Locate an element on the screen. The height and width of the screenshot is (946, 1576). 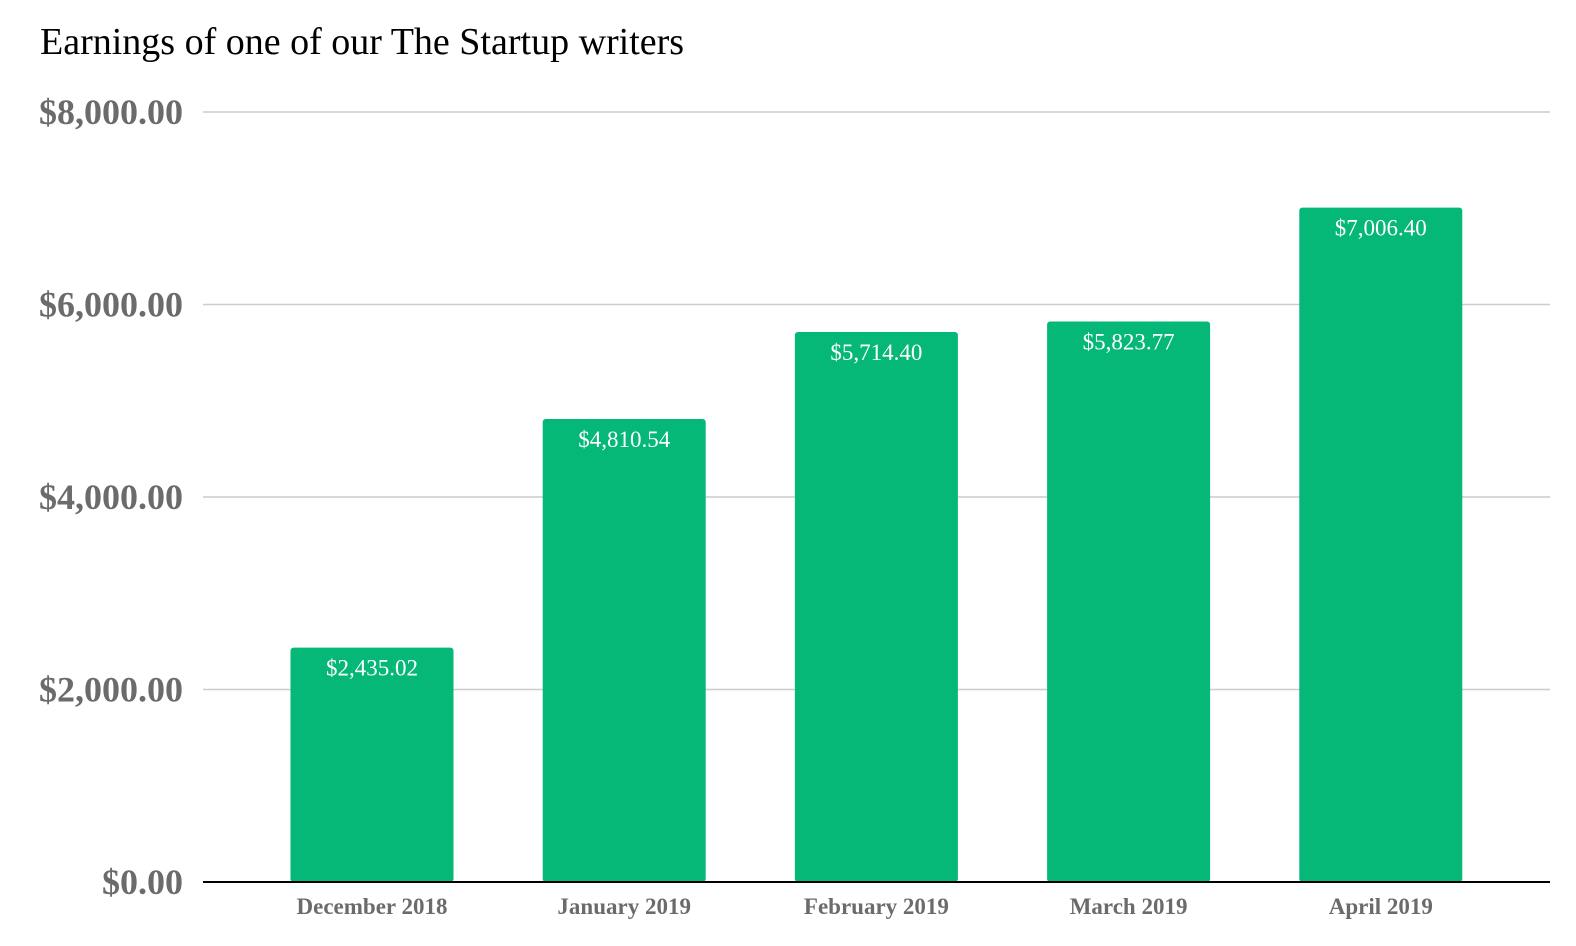
x-tick-label: February 2019 is located at coordinates (876, 906).